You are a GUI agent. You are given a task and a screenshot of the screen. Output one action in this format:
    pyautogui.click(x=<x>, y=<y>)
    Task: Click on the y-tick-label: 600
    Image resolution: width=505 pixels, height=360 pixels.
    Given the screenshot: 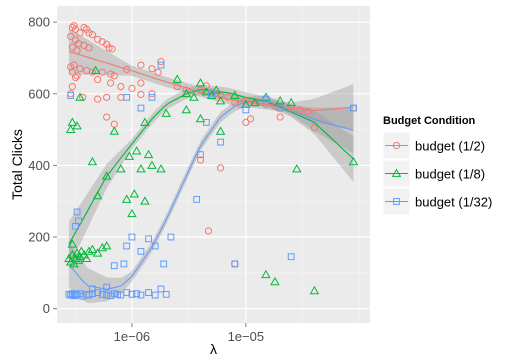 What is the action you would take?
    pyautogui.click(x=39, y=93)
    